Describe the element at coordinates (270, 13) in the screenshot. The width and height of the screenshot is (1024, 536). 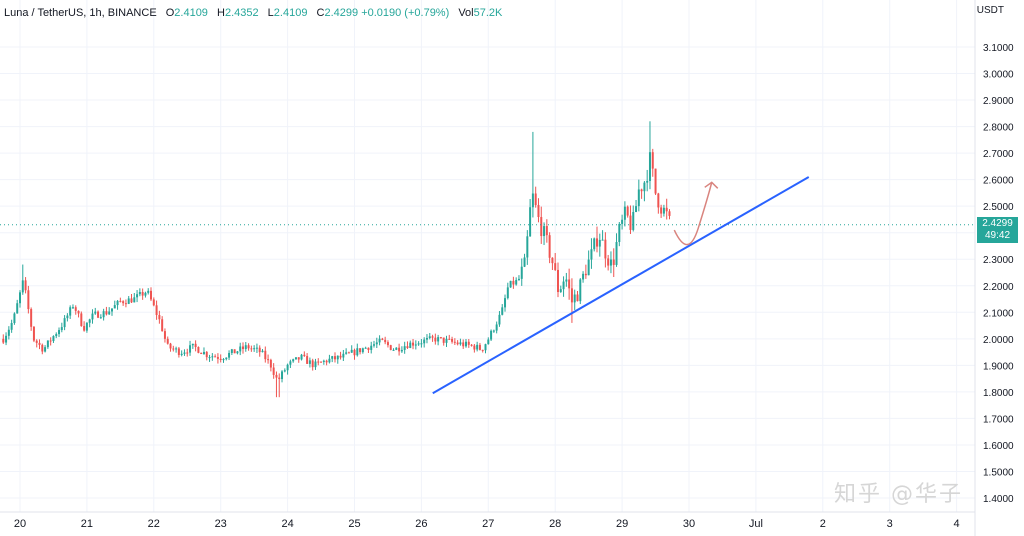
I see `low-label: L` at that location.